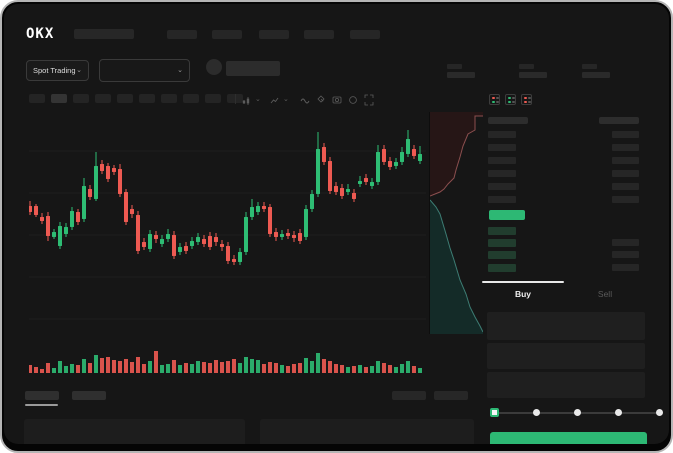  Describe the element at coordinates (526, 99) in the screenshot. I see `book-asks-icon` at that location.